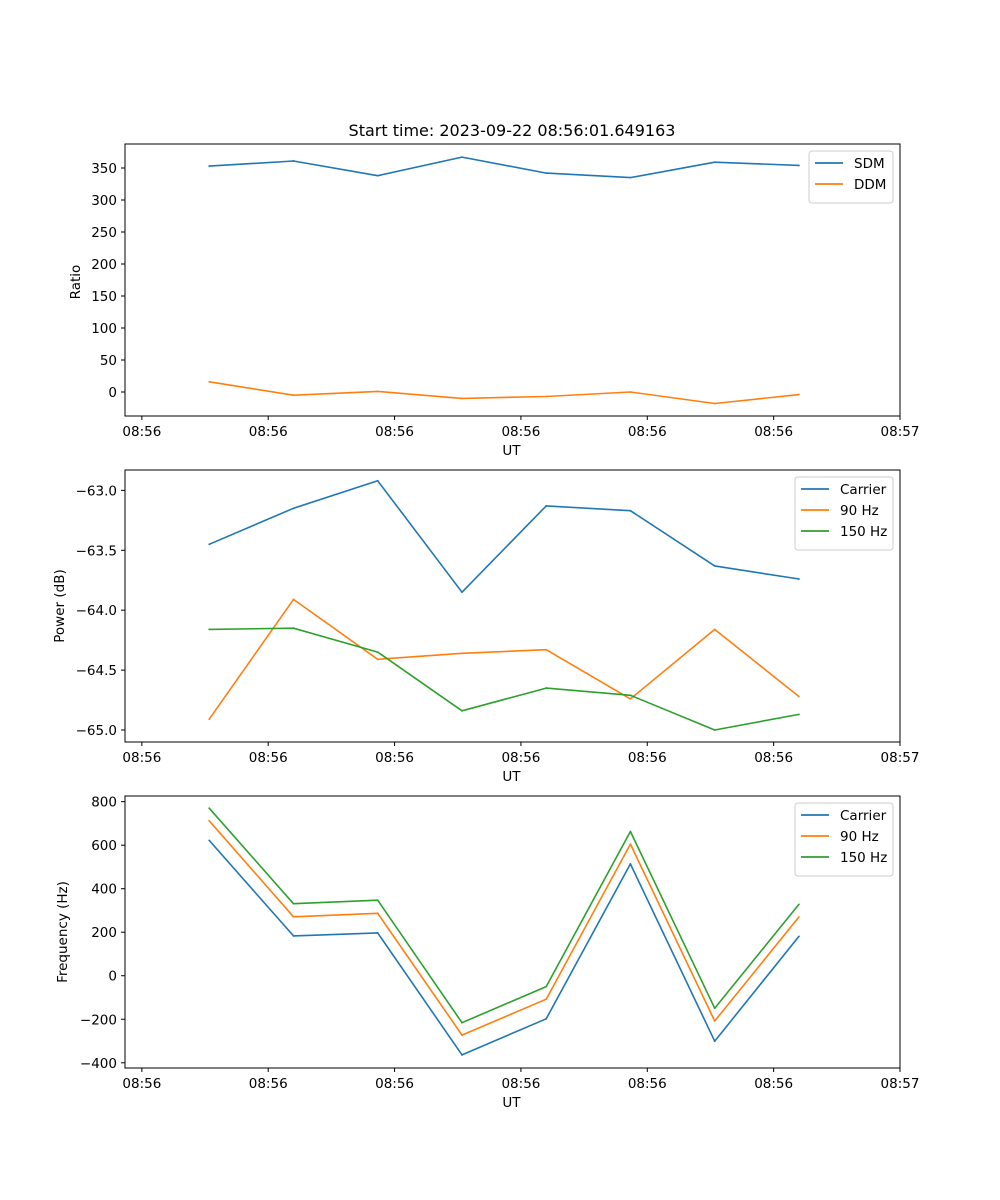 The width and height of the screenshot is (1000, 1200). I want to click on power-ytick-label: −64.0, so click(96, 611).